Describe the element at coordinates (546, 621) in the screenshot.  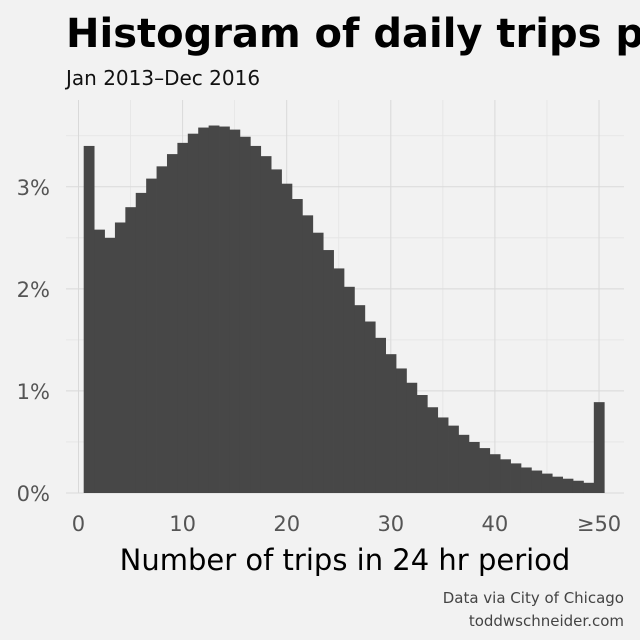
I see `caption-website: toddwschneider.com` at that location.